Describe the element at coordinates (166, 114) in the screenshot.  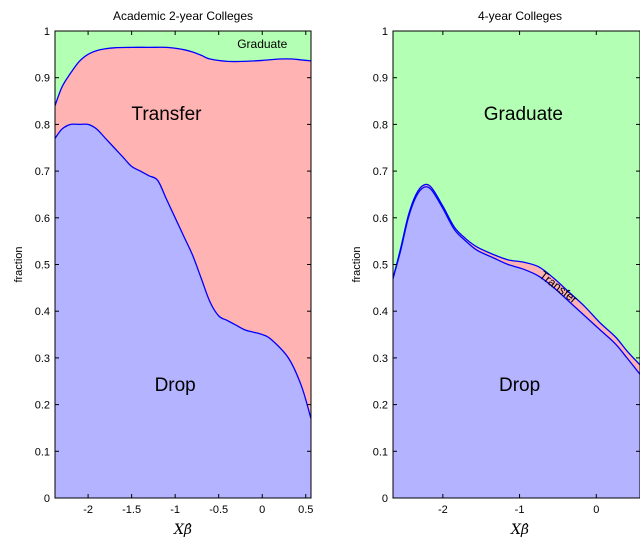
I see `two-year-region-label-transfer: Transfer` at that location.